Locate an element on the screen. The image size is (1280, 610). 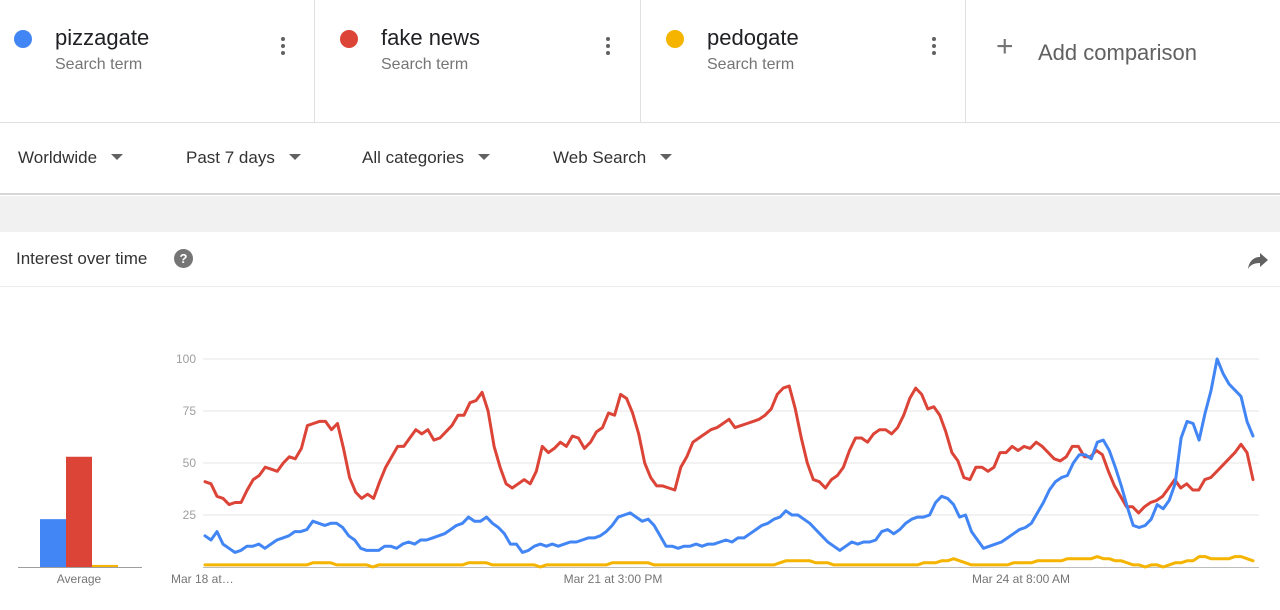
help-icon: ? is located at coordinates (183, 258).